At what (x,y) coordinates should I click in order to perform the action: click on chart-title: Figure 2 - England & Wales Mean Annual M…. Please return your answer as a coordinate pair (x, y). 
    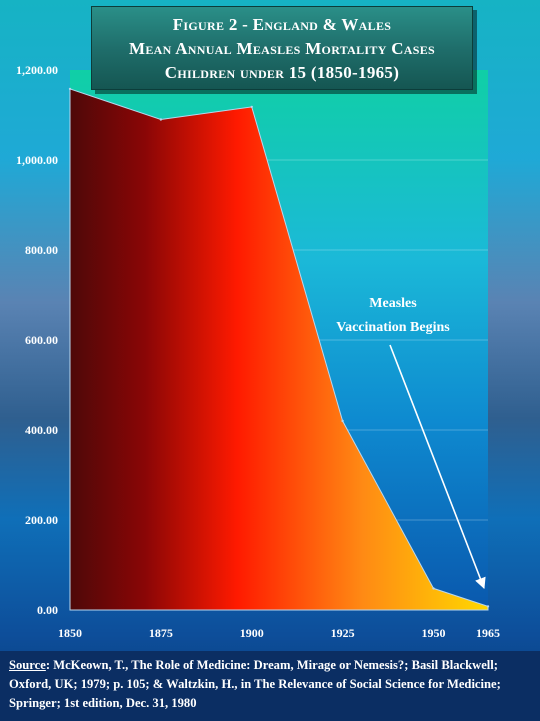
    Looking at the image, I should click on (282, 48).